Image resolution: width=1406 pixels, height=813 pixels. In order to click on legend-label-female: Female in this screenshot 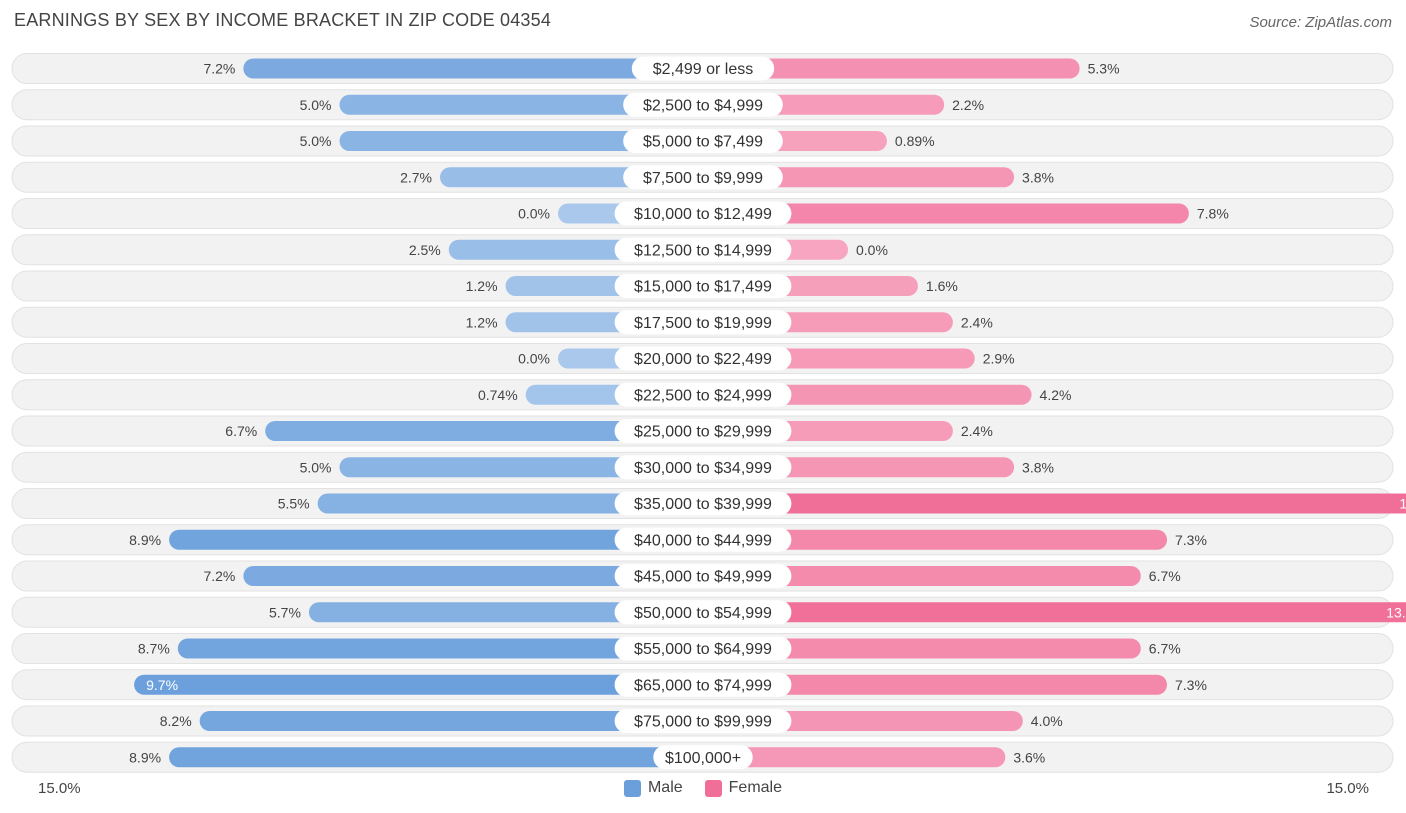, I will do `click(755, 787)`.